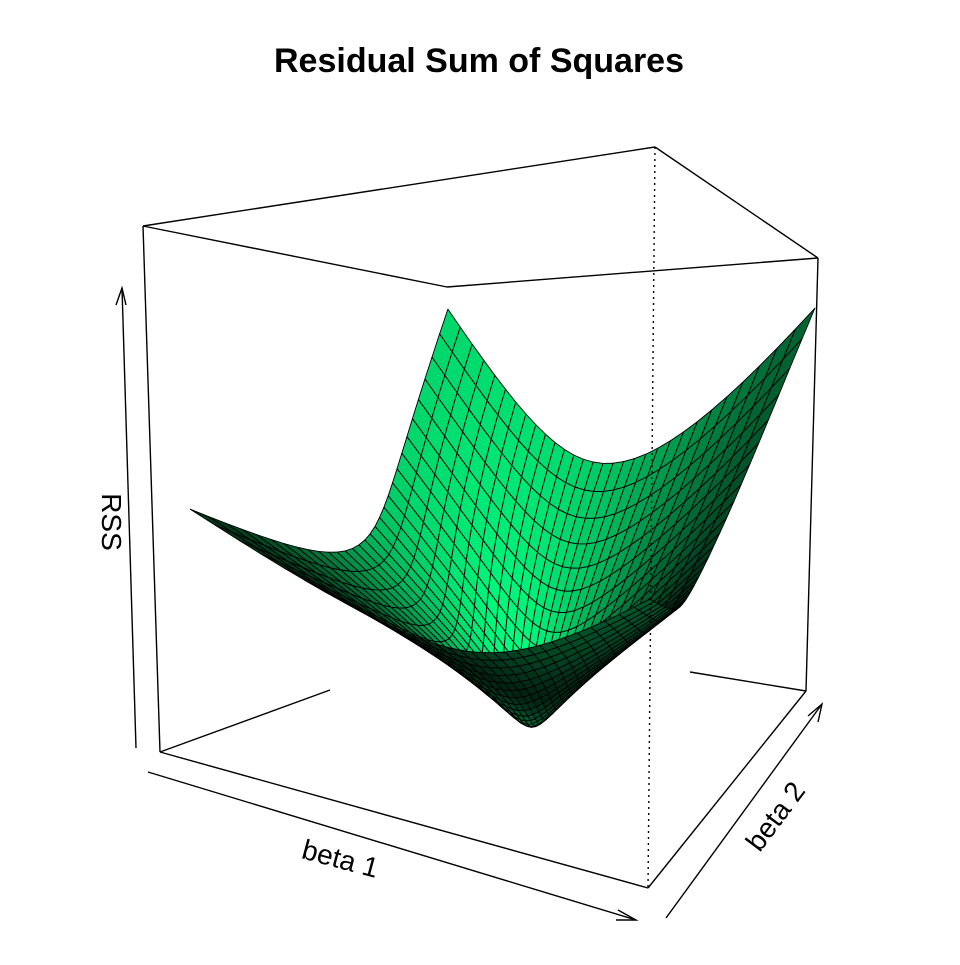 The height and width of the screenshot is (965, 960). Describe the element at coordinates (245, 721) in the screenshot. I see `box-edge-floor-left` at that location.